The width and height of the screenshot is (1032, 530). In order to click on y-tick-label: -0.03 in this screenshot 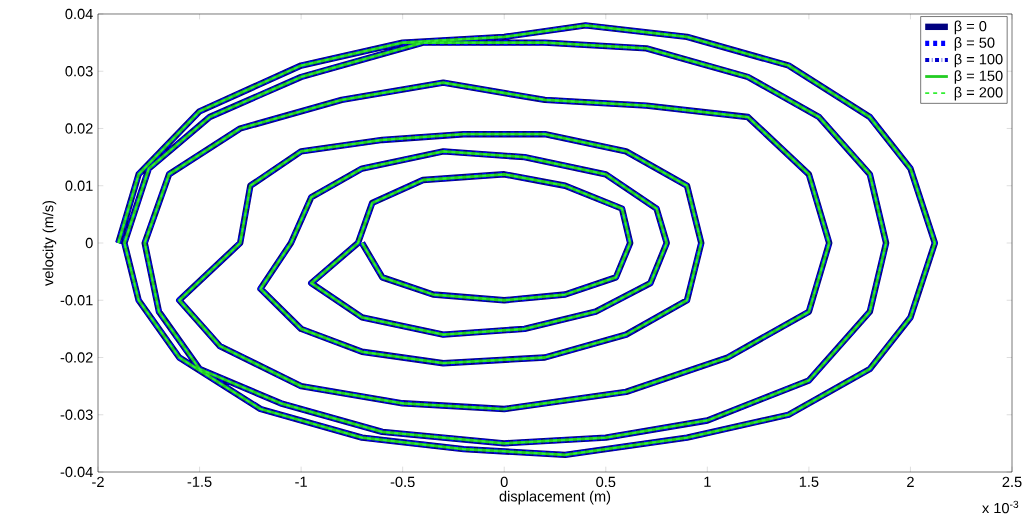, I will do `click(76, 414)`.